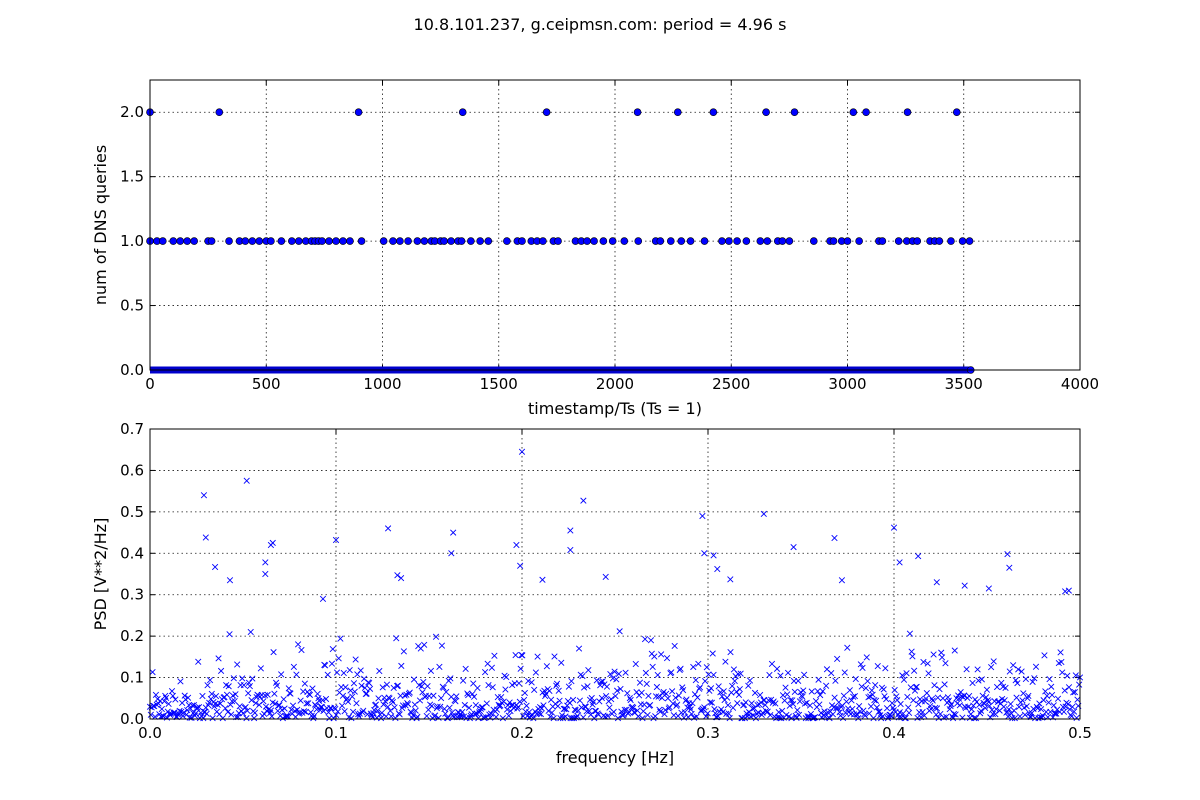  I want to click on x-tick-label: 0.5, so click(1080, 733).